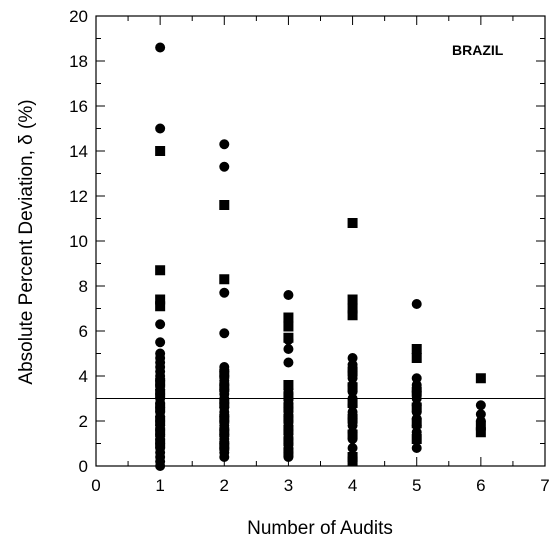 The image size is (550, 546). What do you see at coordinates (78, 106) in the screenshot?
I see `y-tick-label: 16` at bounding box center [78, 106].